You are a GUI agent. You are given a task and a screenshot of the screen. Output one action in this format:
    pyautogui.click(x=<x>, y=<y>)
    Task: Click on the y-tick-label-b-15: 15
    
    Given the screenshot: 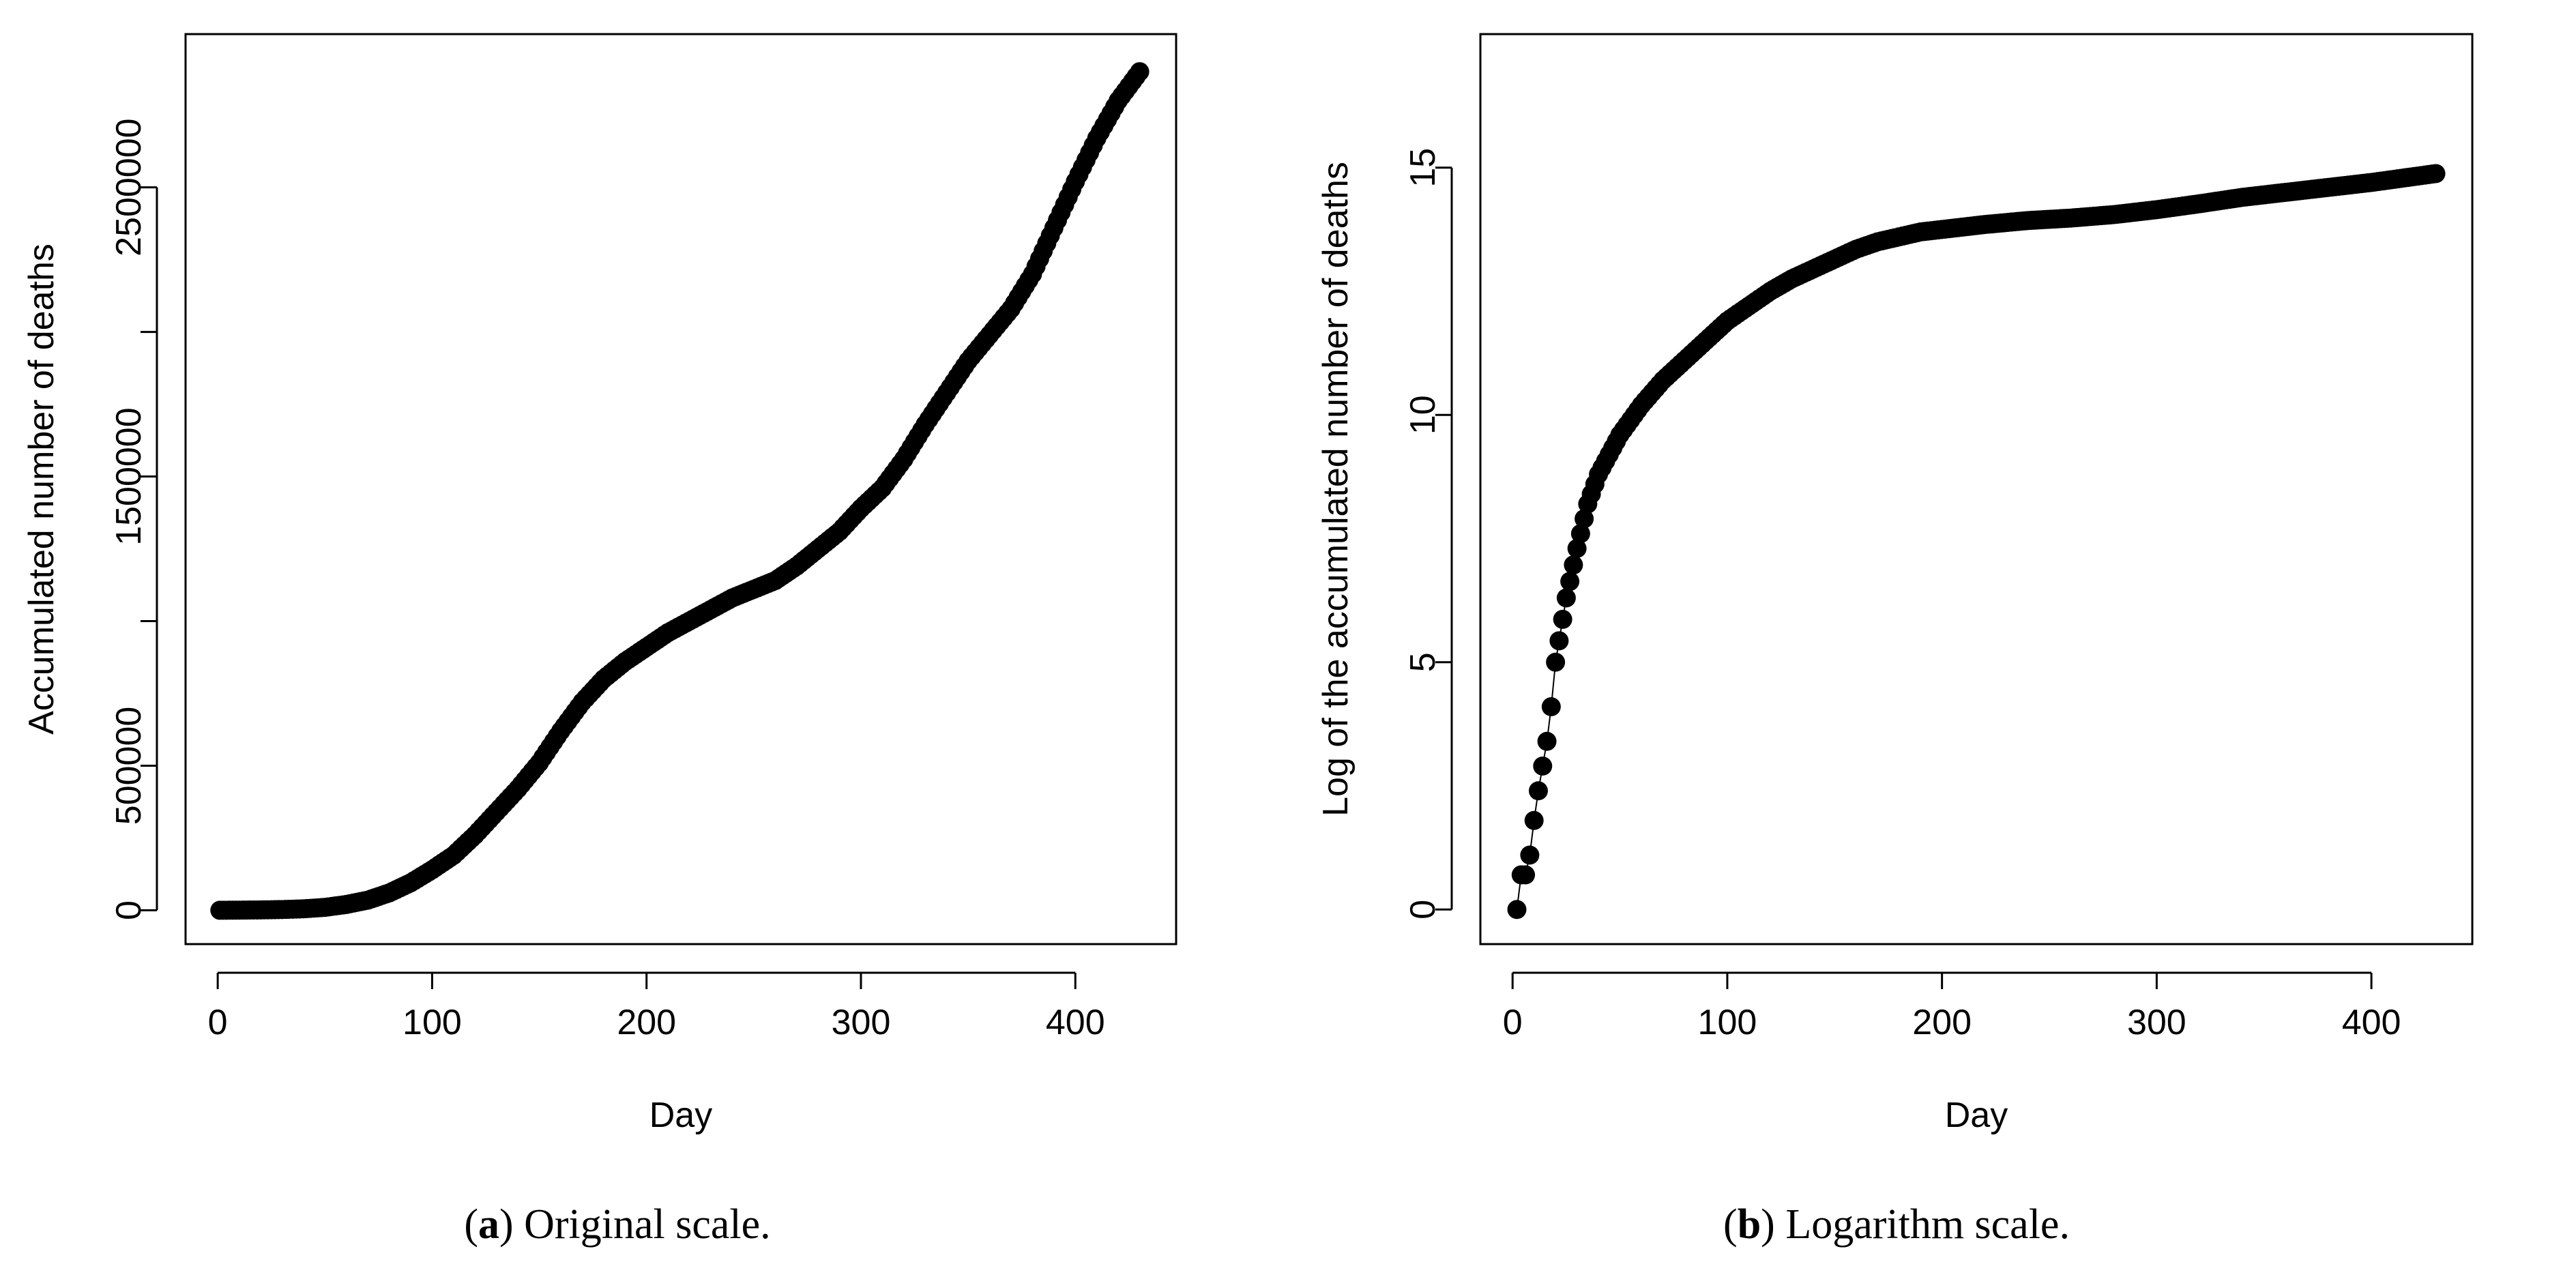 What is the action you would take?
    pyautogui.click(x=1423, y=168)
    